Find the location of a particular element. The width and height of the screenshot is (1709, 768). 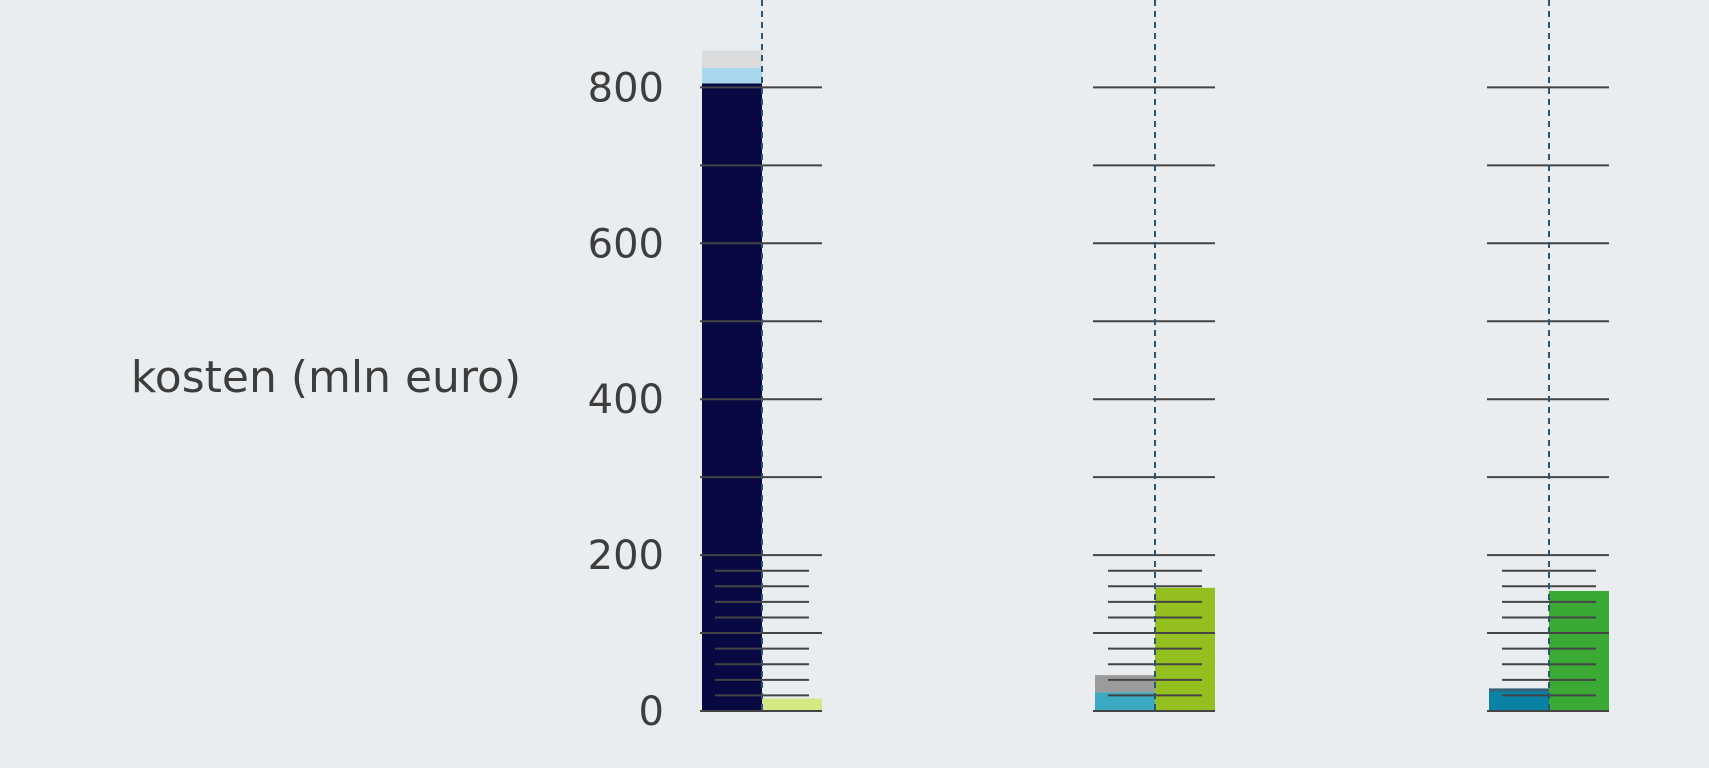

y-tick-label-200: 200 is located at coordinates (626, 556).